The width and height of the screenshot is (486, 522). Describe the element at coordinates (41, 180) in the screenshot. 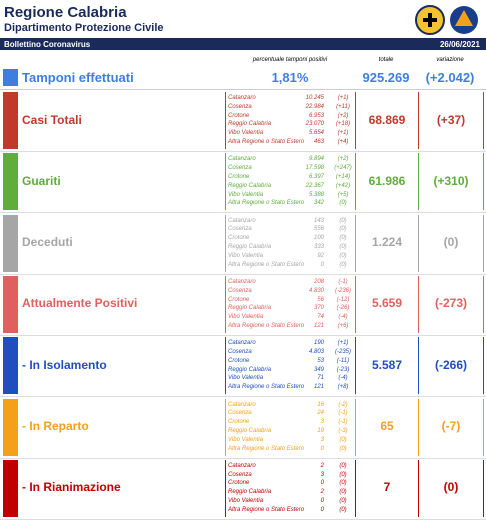

I see `section-label: Guariti` at that location.